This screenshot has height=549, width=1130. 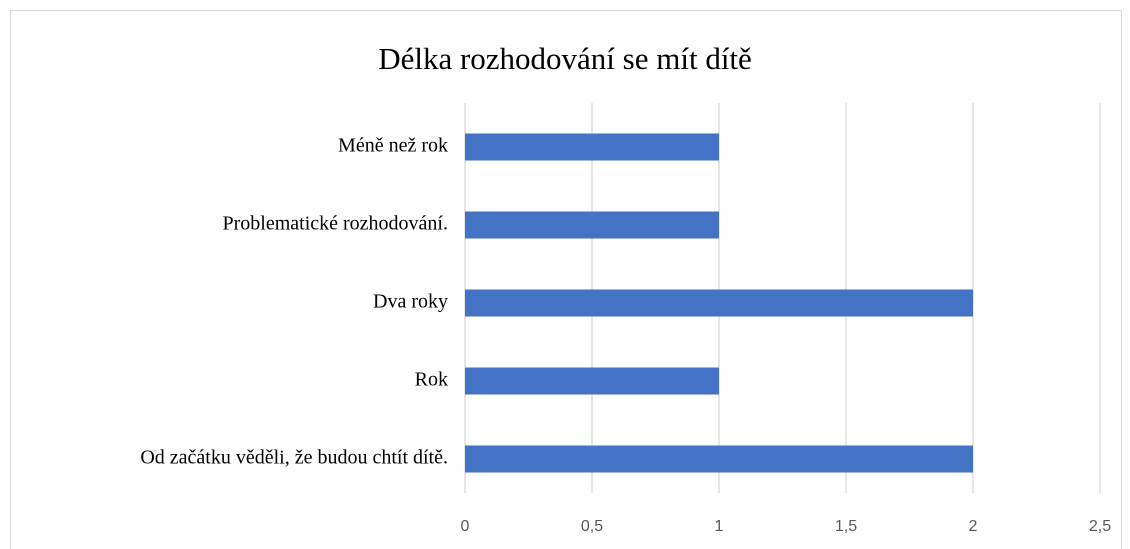 I want to click on chart-title: Délka rozhodování se mít dítě, so click(x=565, y=58).